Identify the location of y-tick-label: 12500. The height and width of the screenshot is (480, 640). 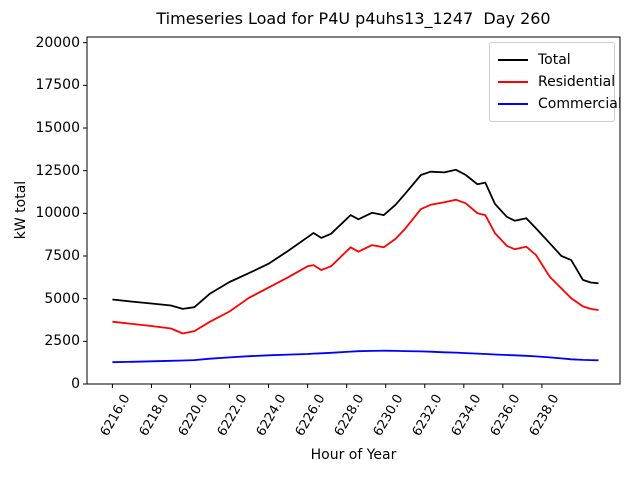
(57, 170).